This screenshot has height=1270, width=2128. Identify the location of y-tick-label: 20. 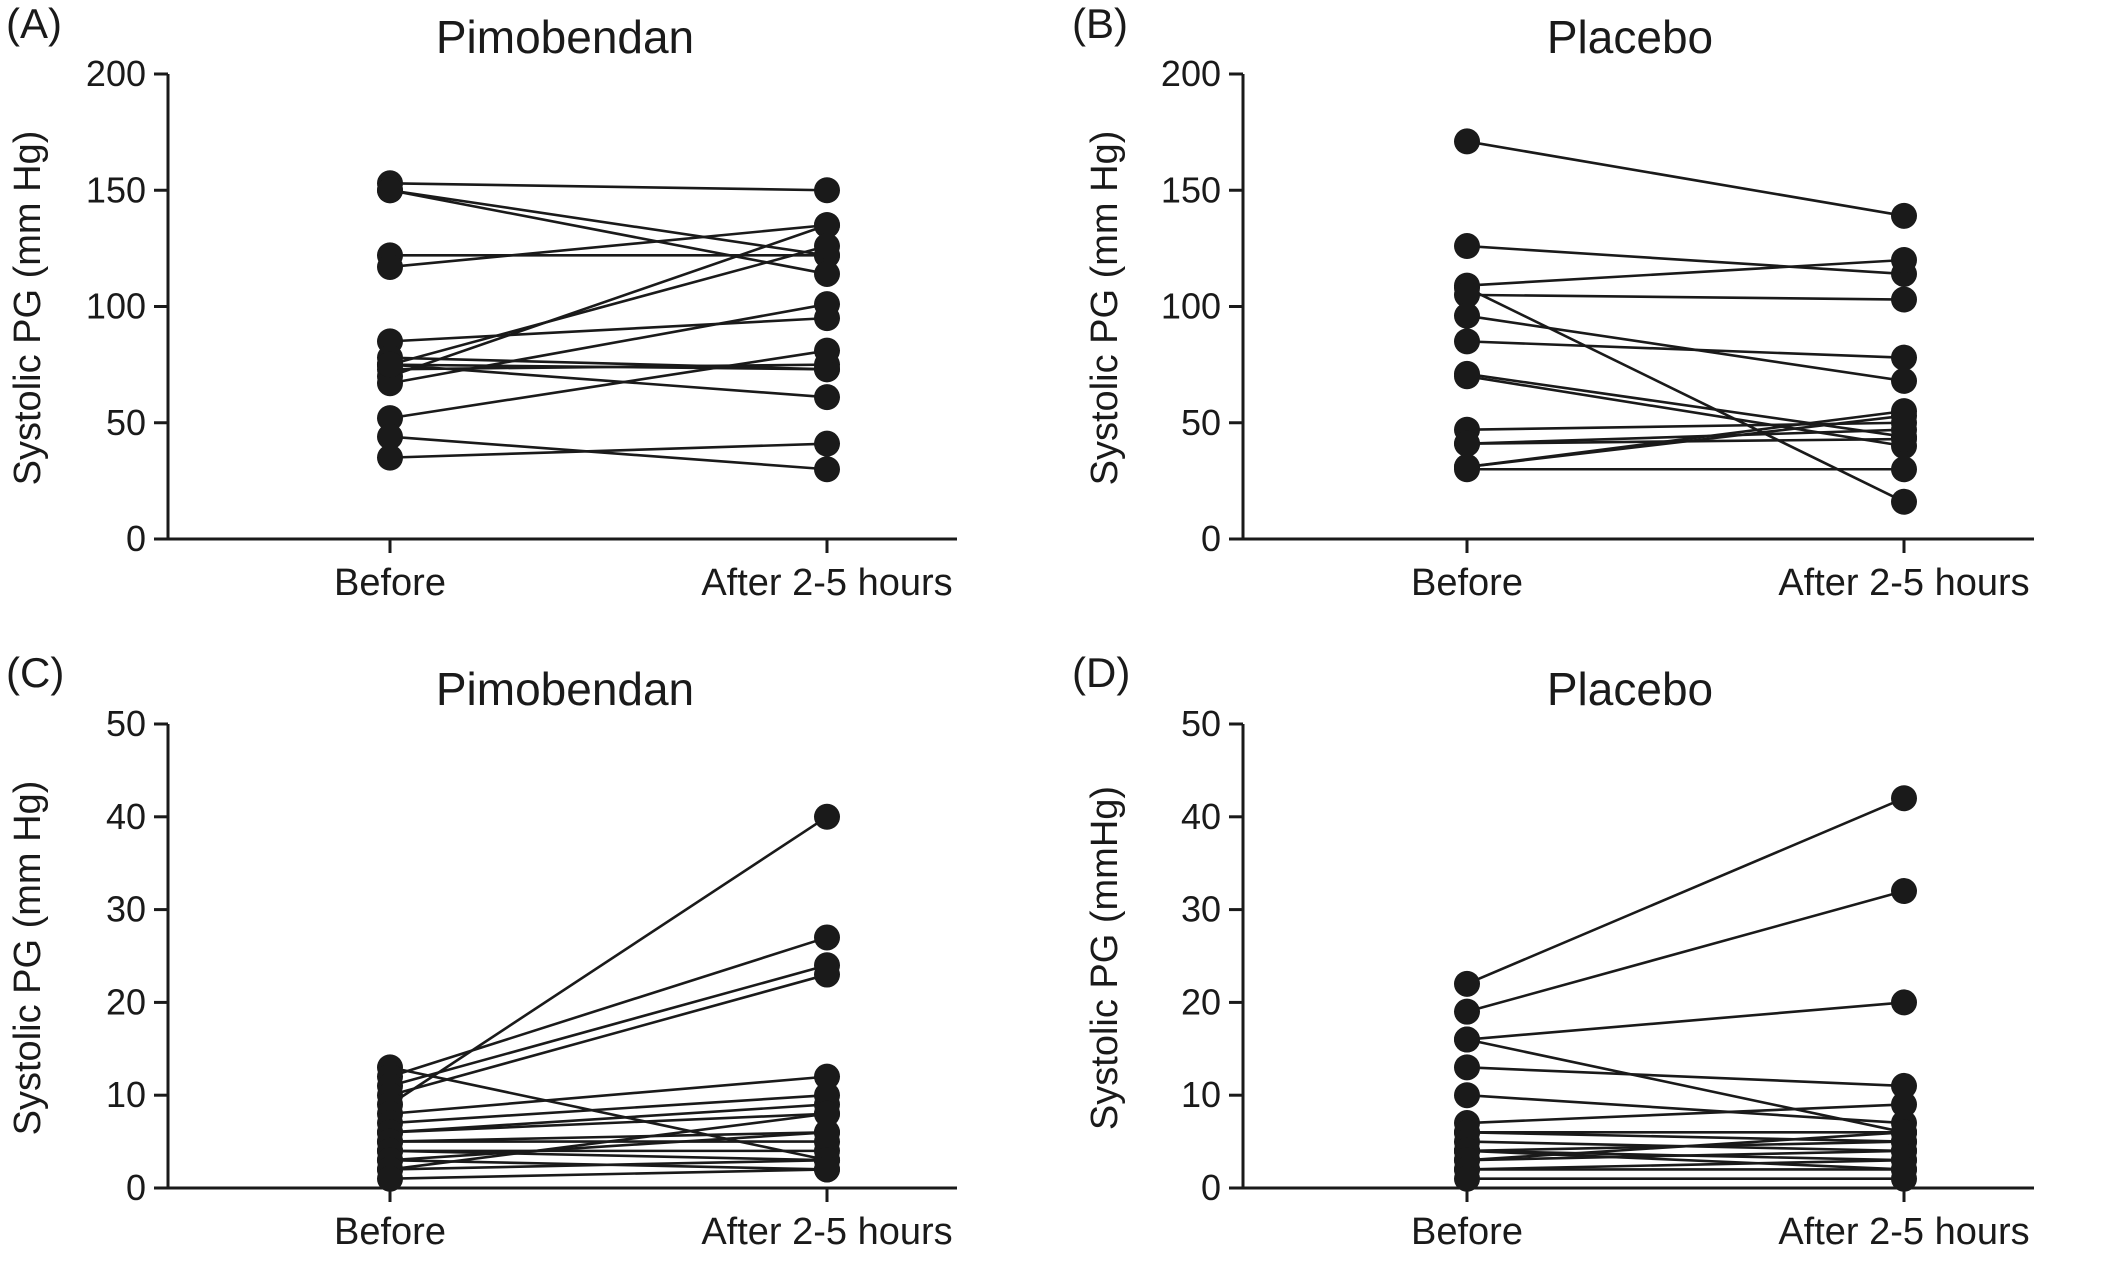
(126, 1001).